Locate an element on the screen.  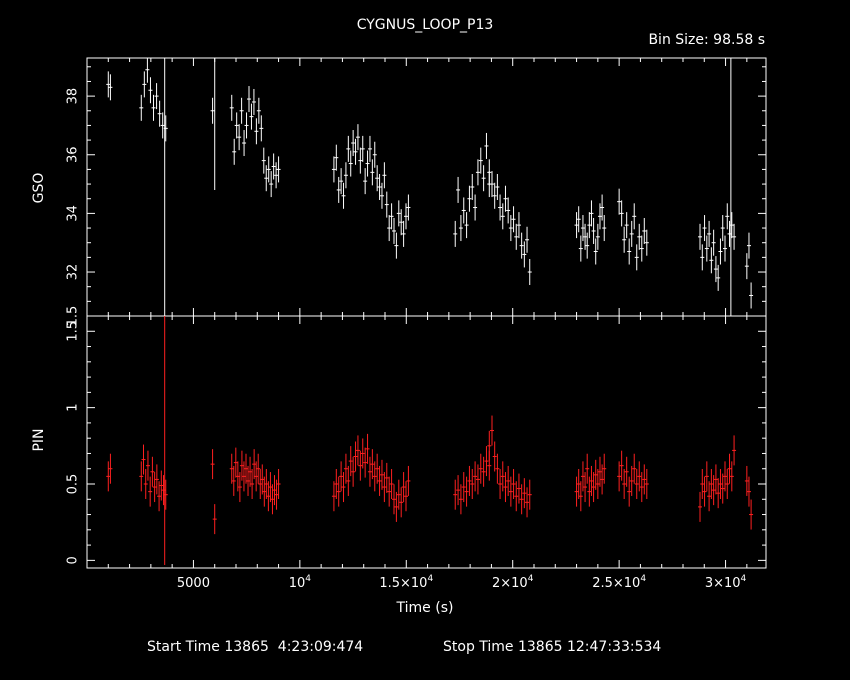
y-tick-label: 34 is located at coordinates (73, 213).